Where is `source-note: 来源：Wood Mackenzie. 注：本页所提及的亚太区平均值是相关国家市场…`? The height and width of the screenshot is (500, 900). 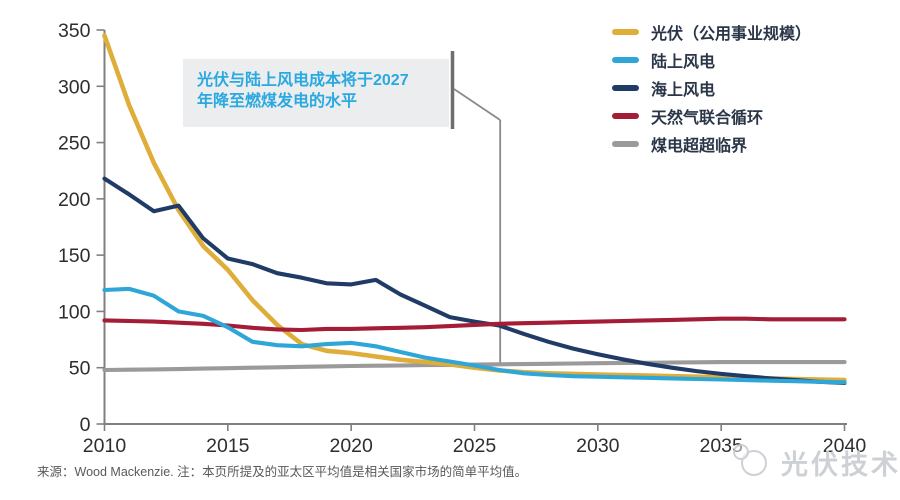
source-note: 来源：Wood Mackenzie. 注：本页所提及的亚太区平均值是相关国家市场… is located at coordinates (282, 472).